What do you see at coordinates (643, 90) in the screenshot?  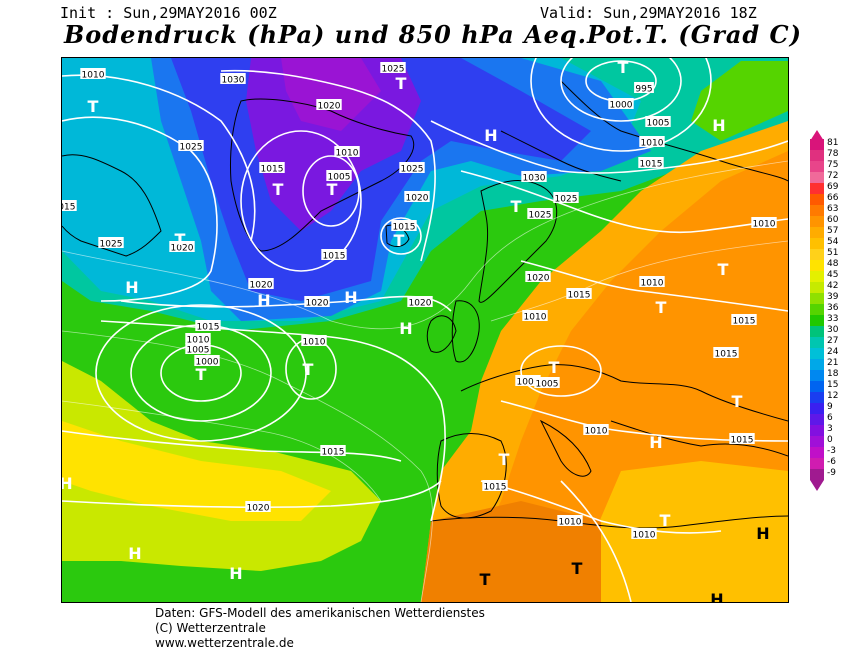 I see `svg-text: 995` at bounding box center [643, 90].